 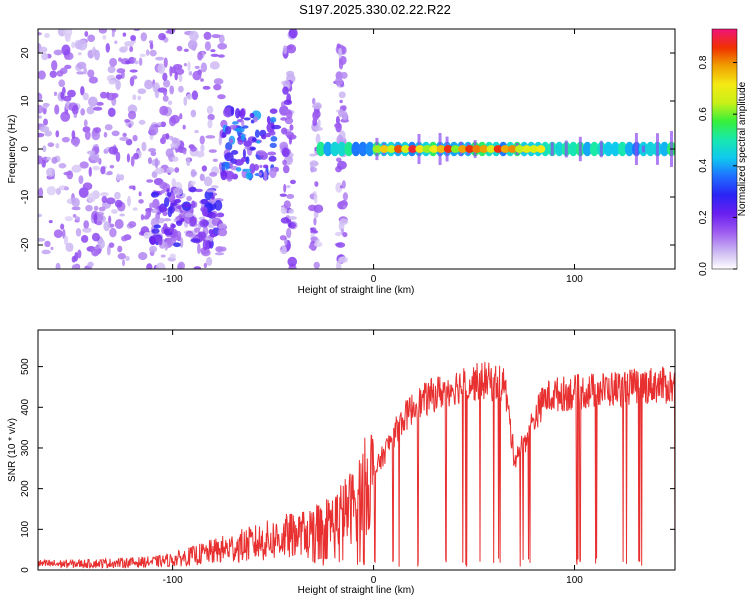 I want to click on y-tick-label: 300, so click(x=25, y=447).